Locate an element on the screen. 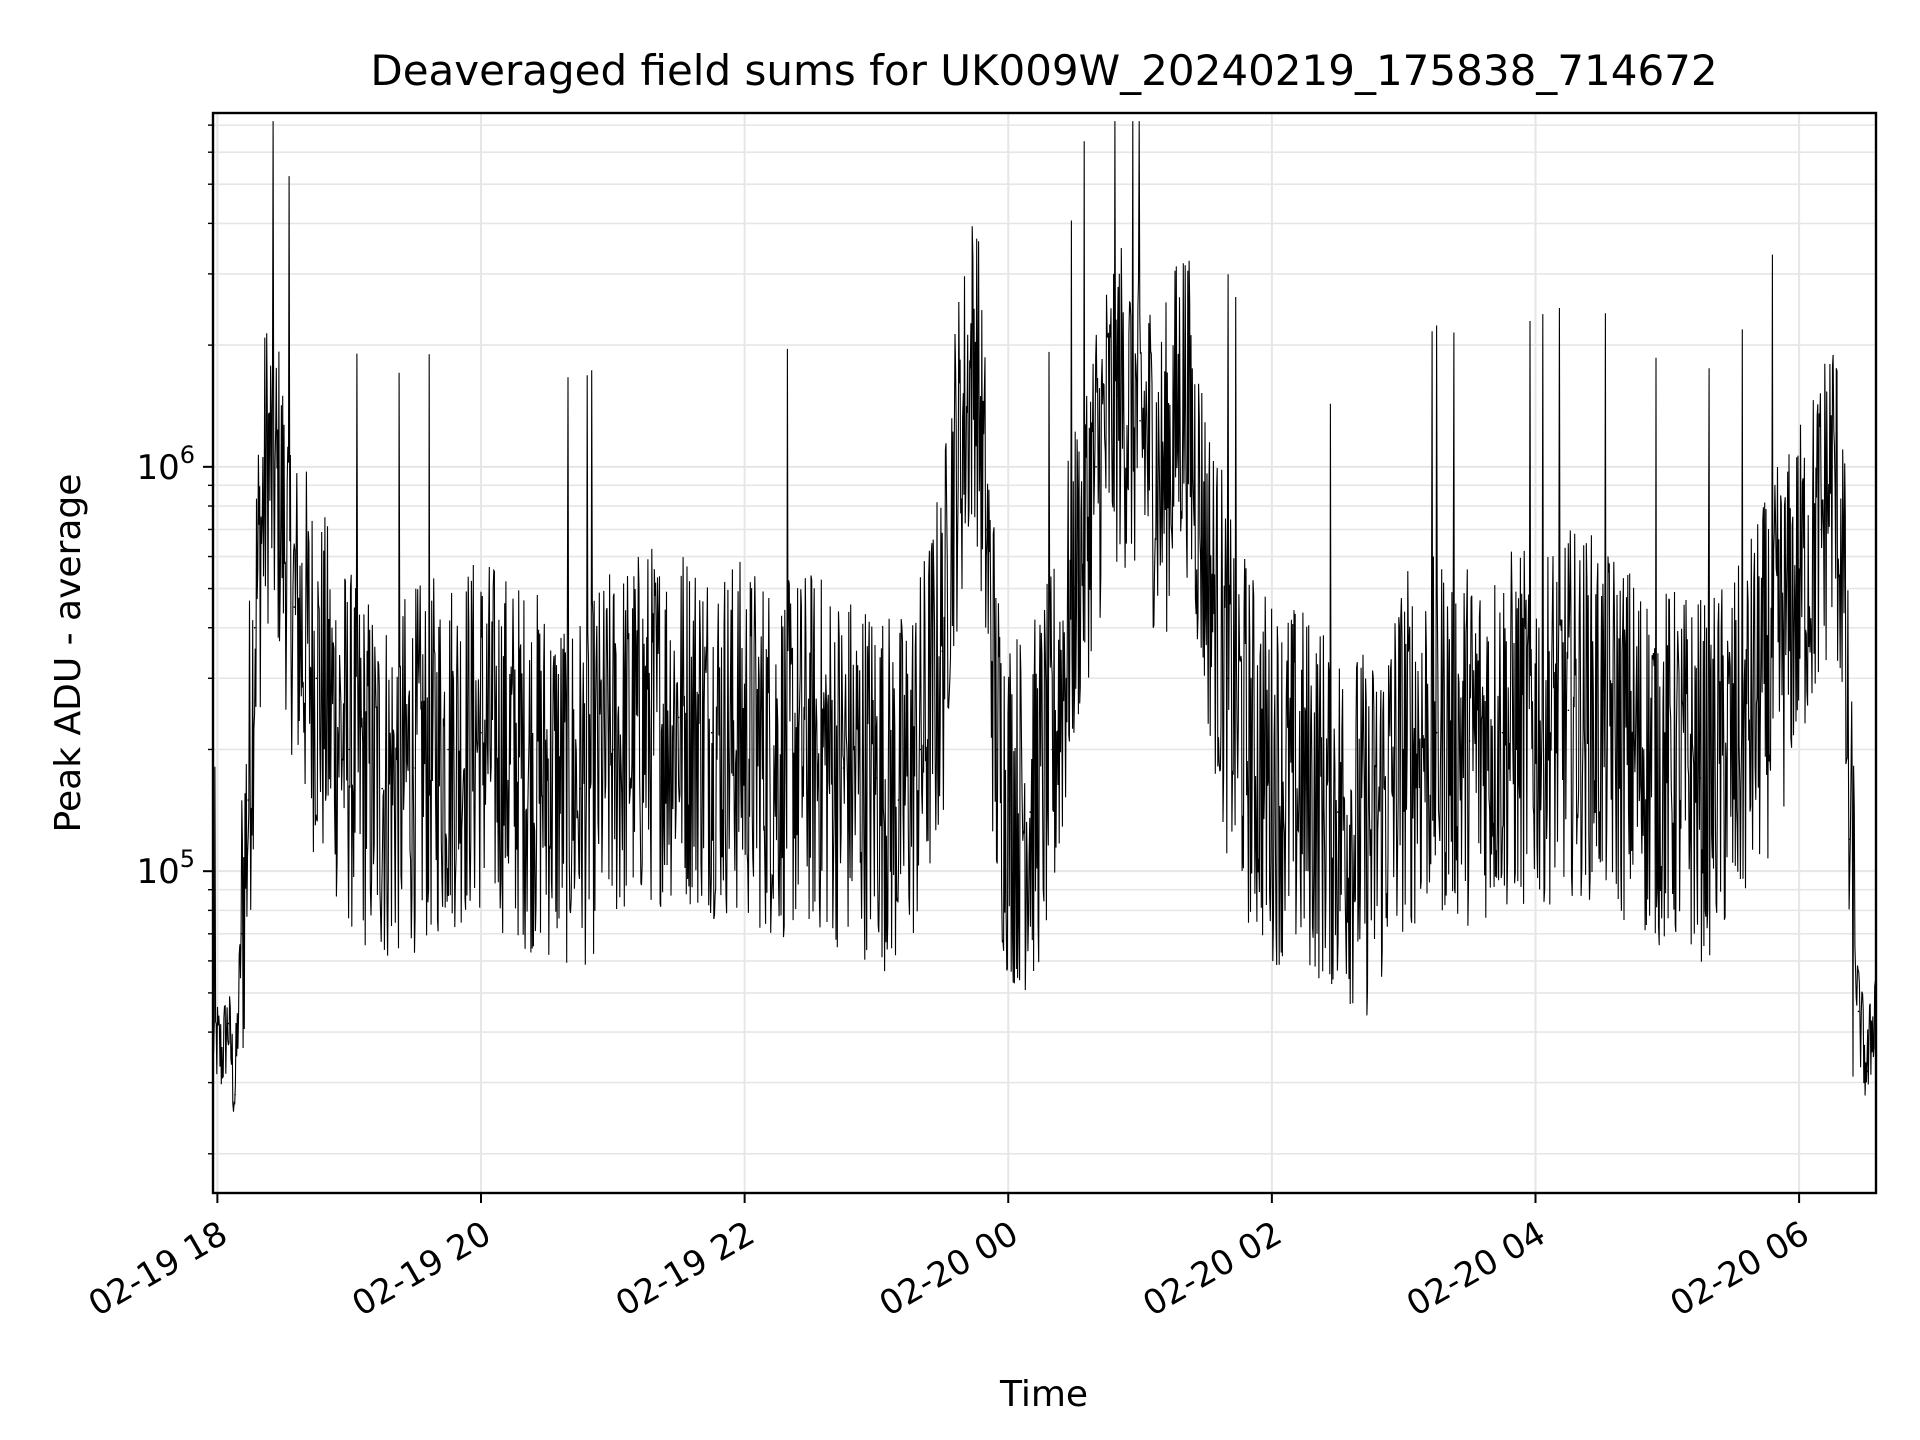 Image resolution: width=1920 pixels, height=1440 pixels. y-tick-label: 10⁵ is located at coordinates (165, 868).